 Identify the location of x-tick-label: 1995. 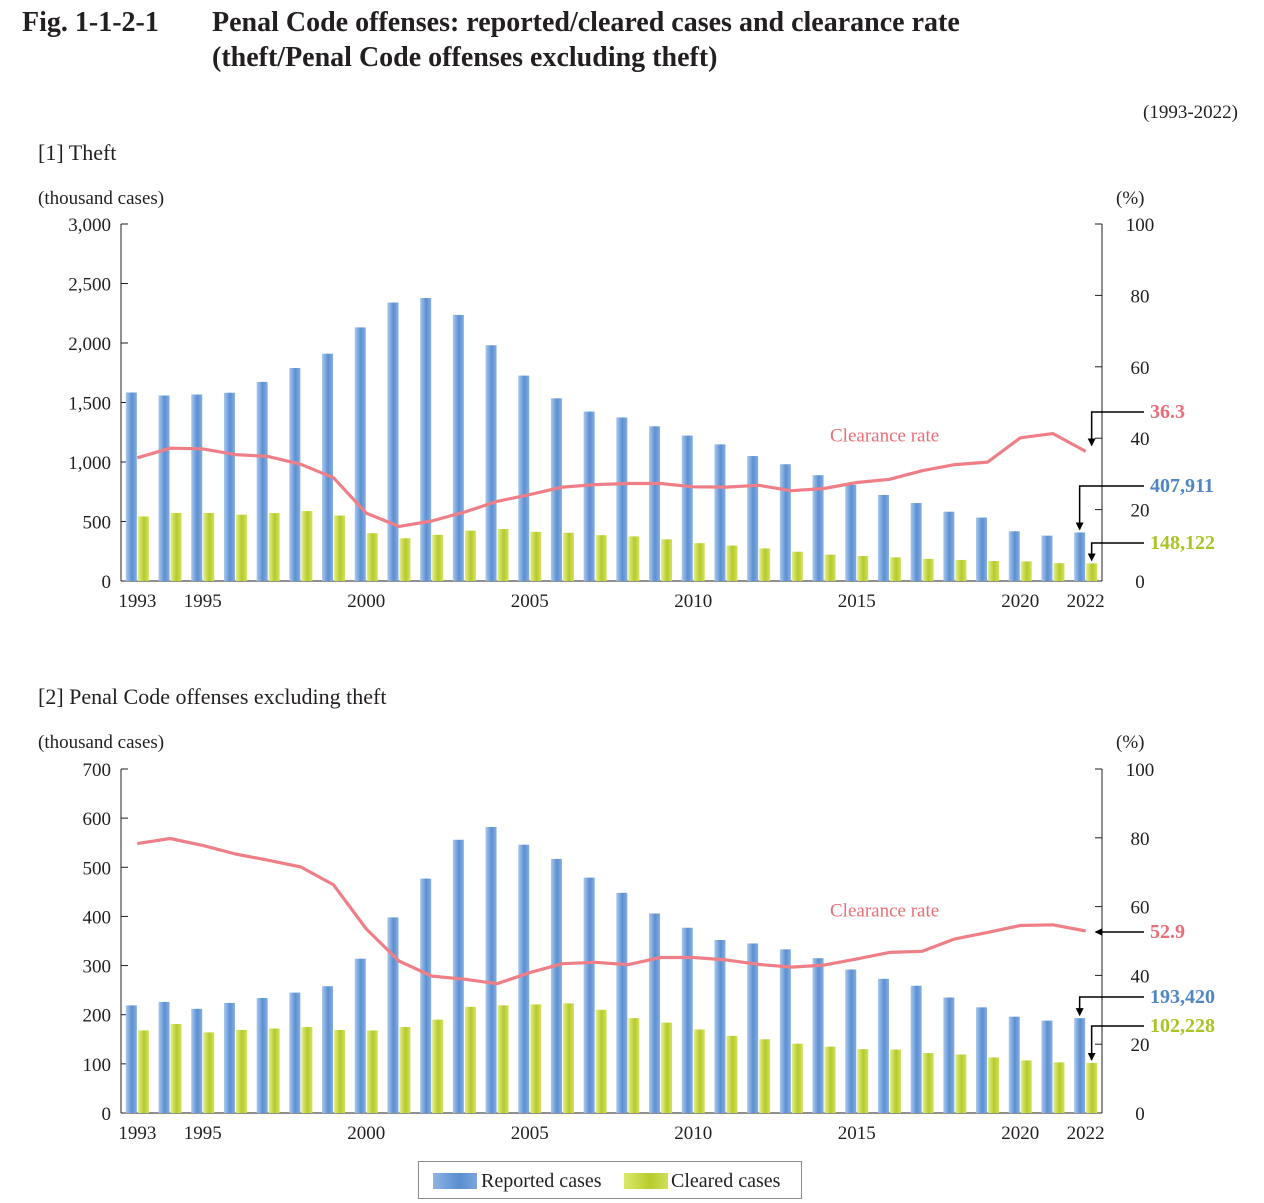
(203, 601).